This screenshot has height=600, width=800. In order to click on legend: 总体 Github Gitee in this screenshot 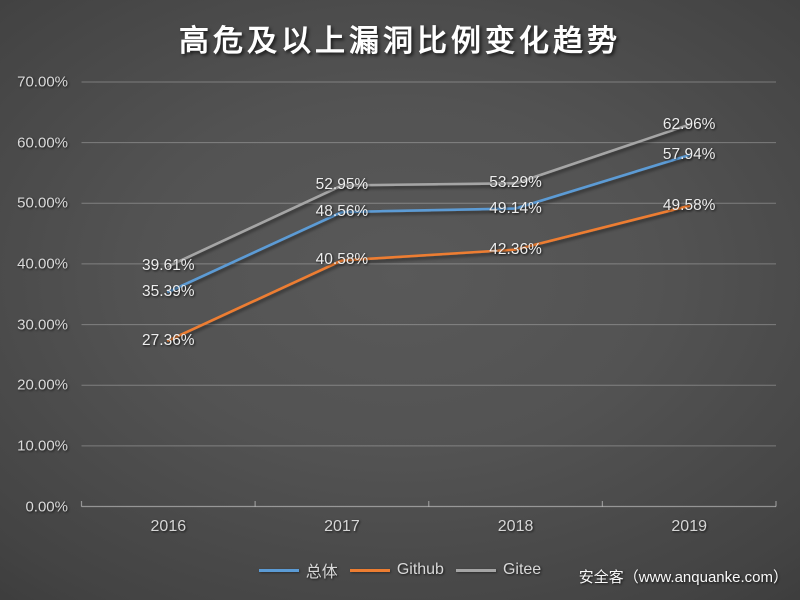, I will do `click(400, 570)`.